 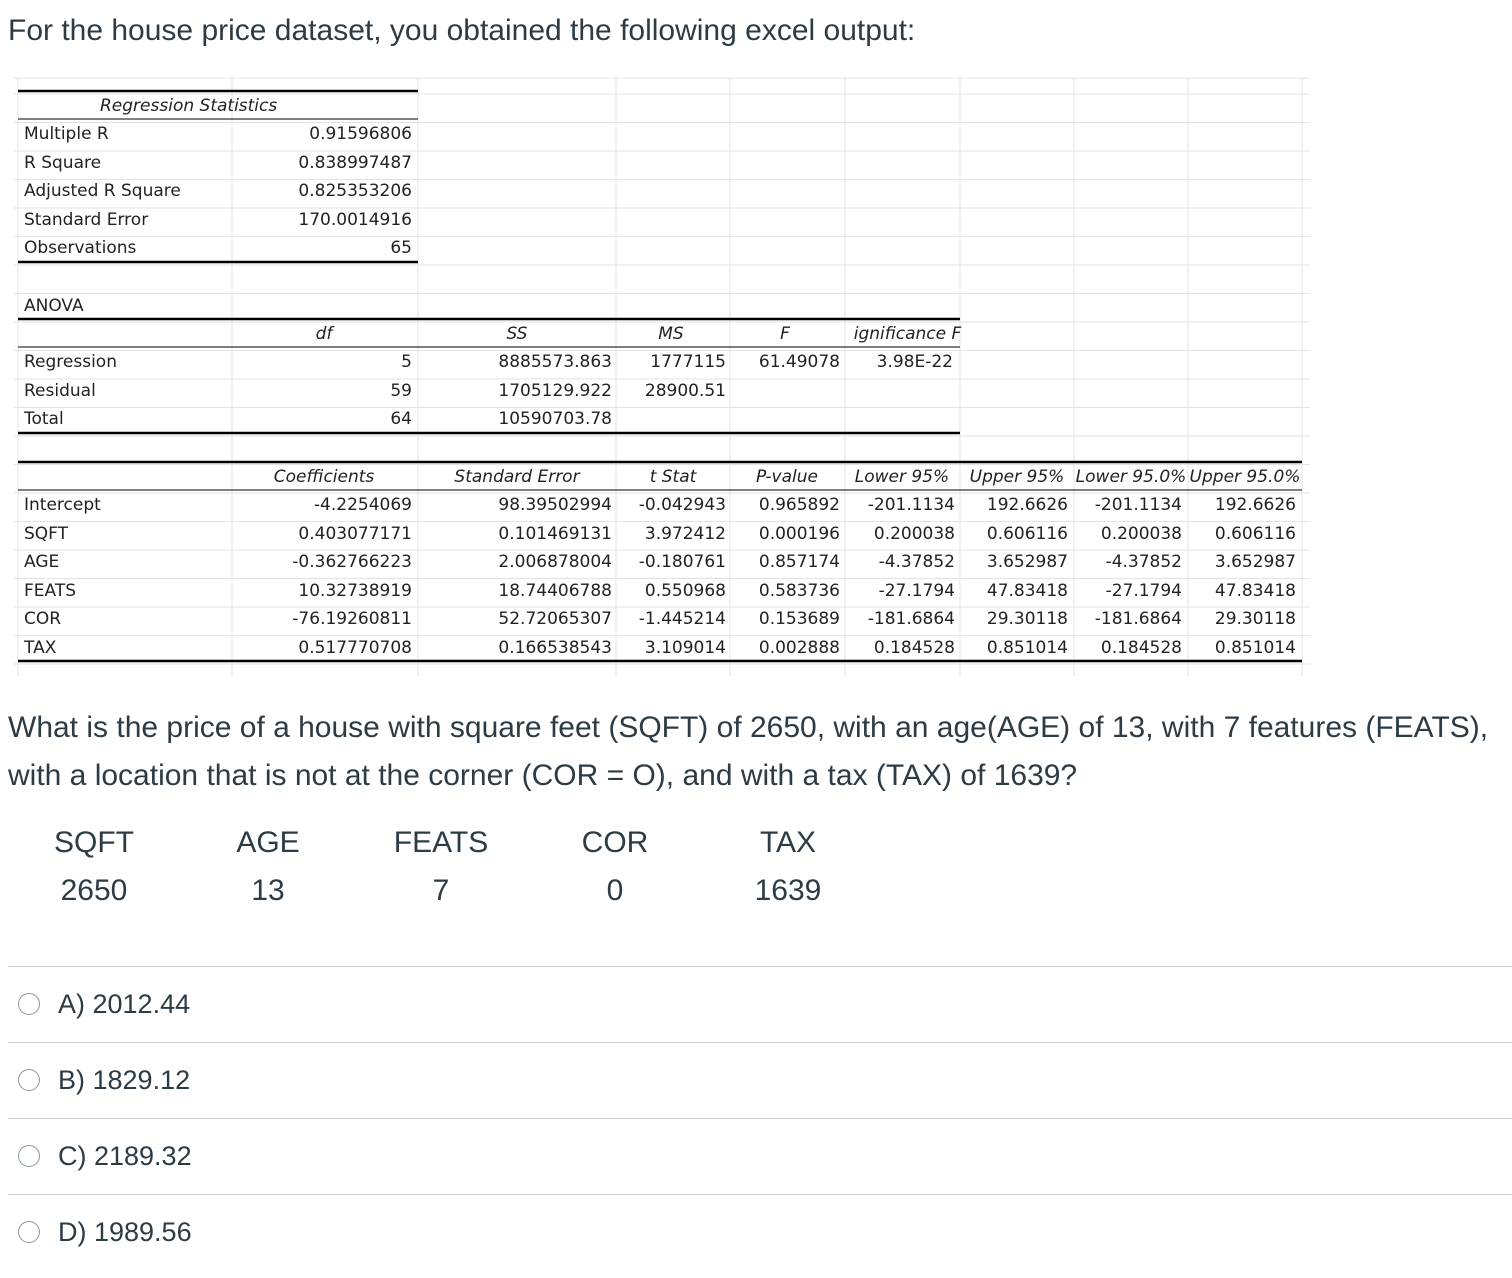 I want to click on coef-cell: -27.1794, so click(x=1143, y=590).